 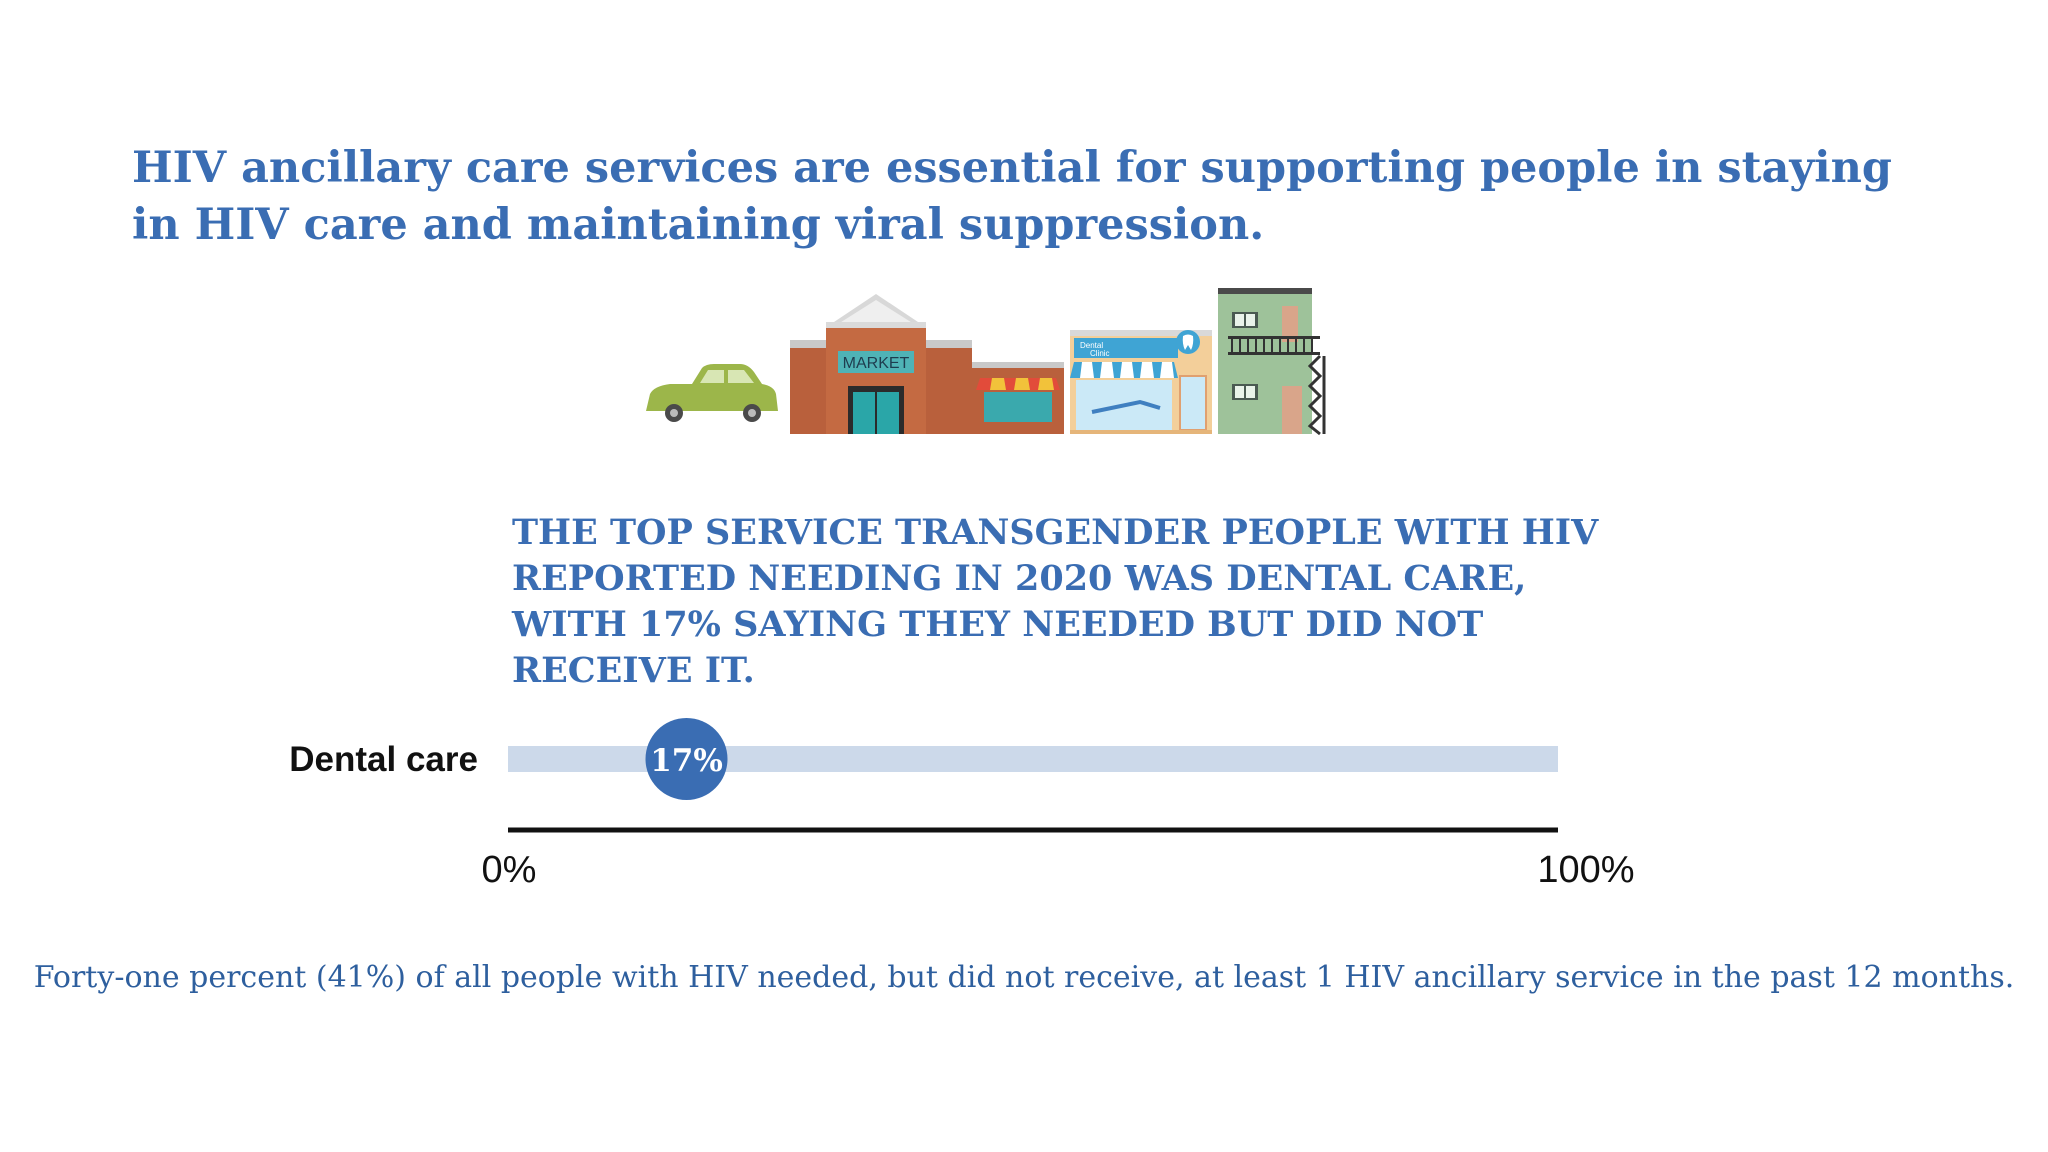 I want to click on market-building-icon: MARKET, so click(x=927, y=364).